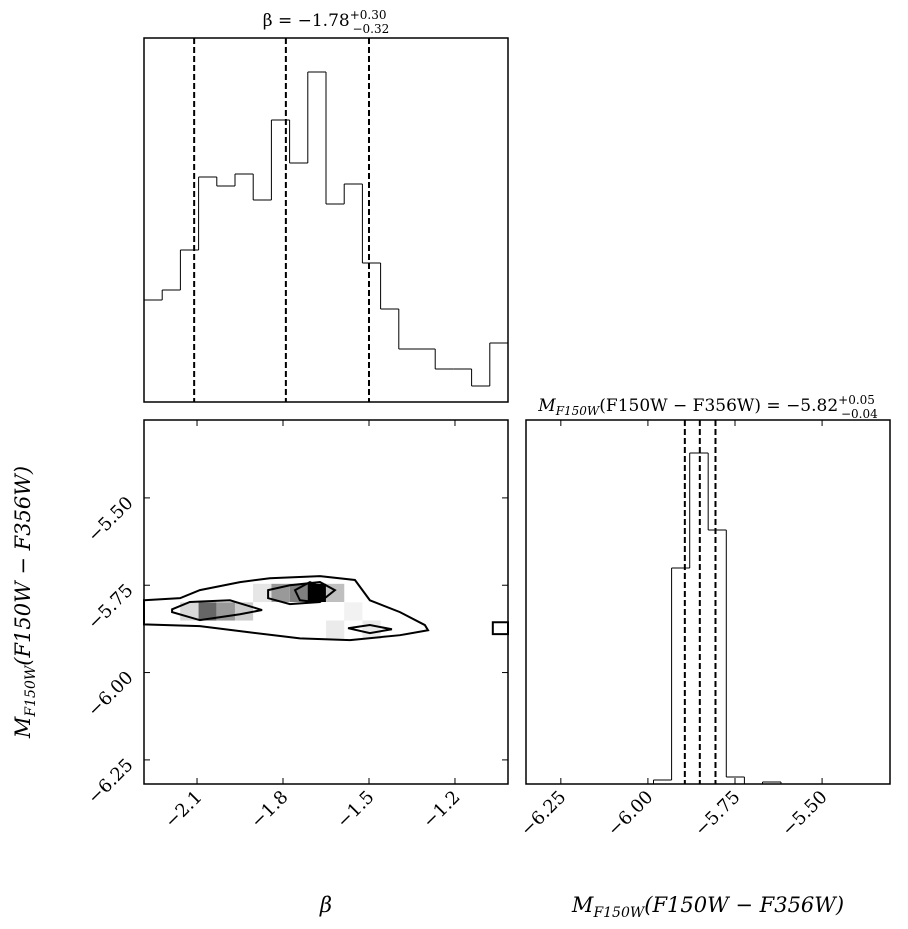 Image resolution: width=908 pixels, height=929 pixels. Describe the element at coordinates (805, 814) in the screenshot. I see `x-tick-label: −5.50` at that location.